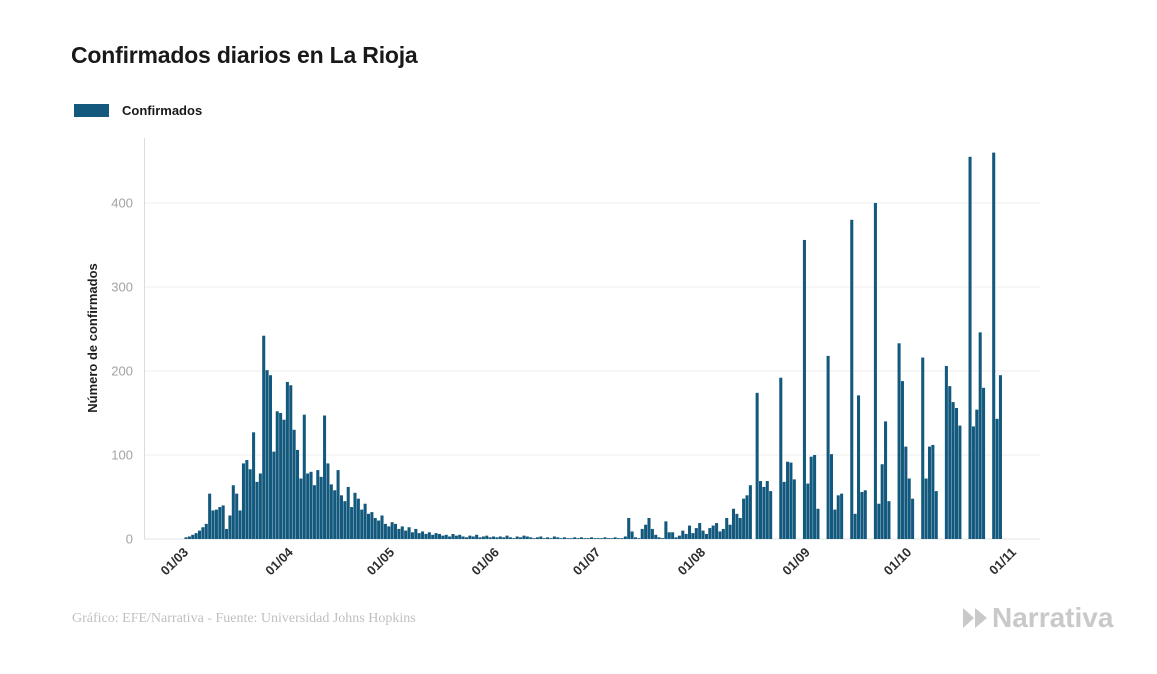  Describe the element at coordinates (975, 618) in the screenshot. I see `narrativa-logo-icon` at that location.